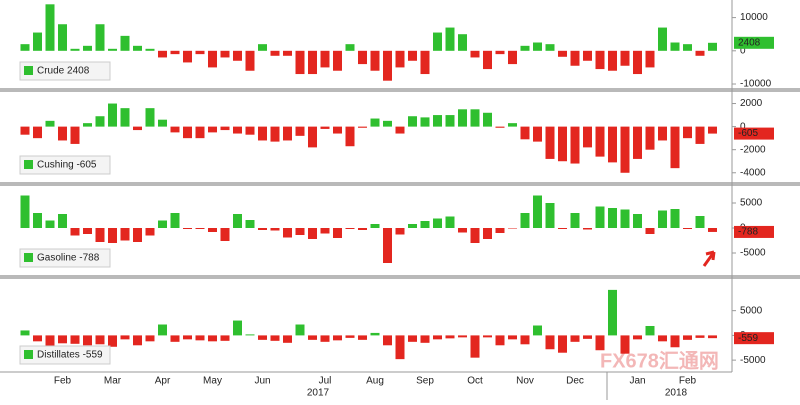 This screenshot has width=800, height=405. I want to click on y-tick-label: 10000, so click(754, 17).